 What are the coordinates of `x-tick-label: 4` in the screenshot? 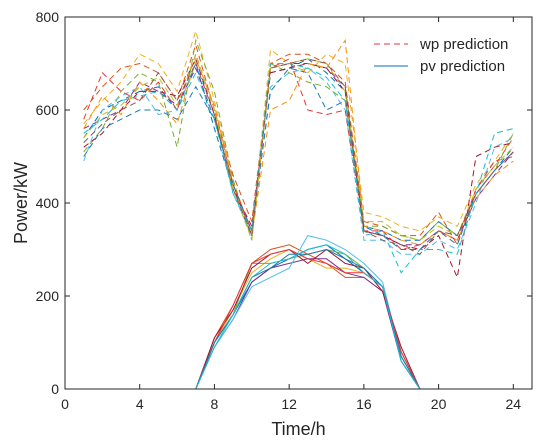 It's located at (140, 404).